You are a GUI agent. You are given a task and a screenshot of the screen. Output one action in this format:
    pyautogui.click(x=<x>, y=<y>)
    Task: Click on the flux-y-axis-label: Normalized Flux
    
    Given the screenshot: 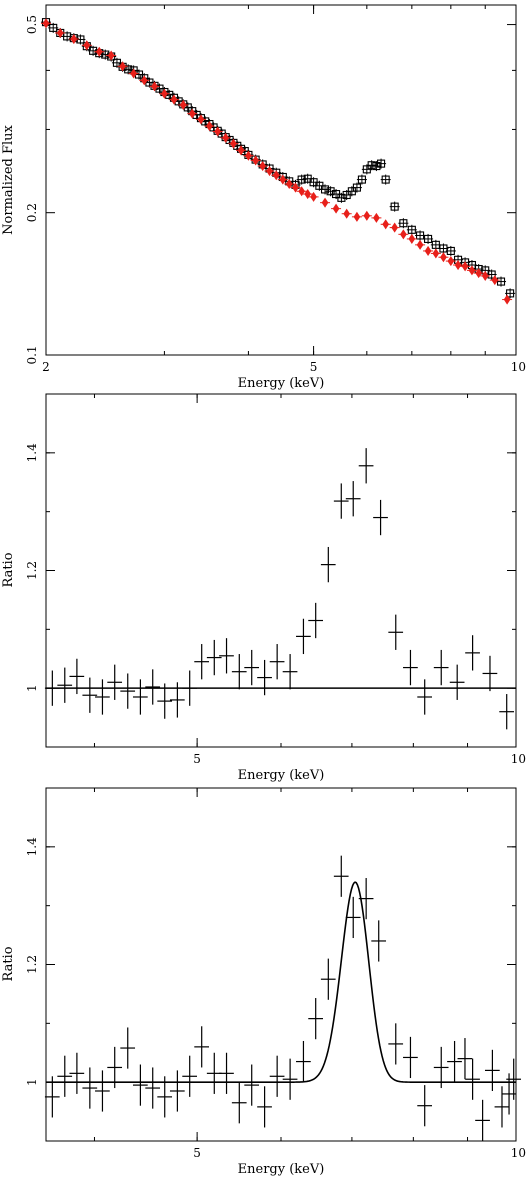 What is the action you would take?
    pyautogui.click(x=8, y=179)
    